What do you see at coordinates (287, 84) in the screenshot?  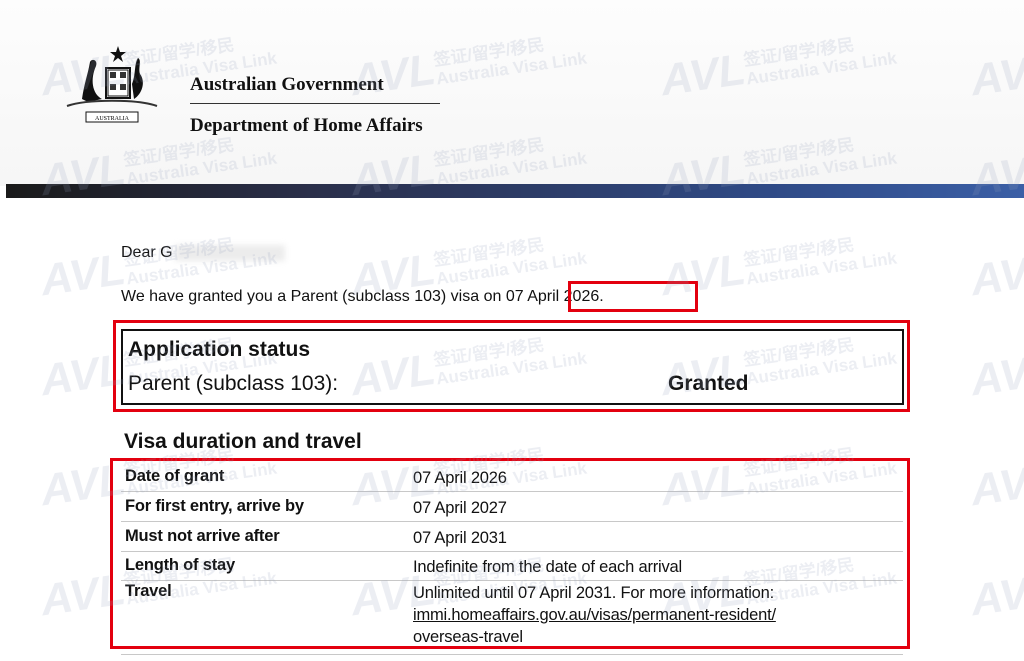 I see `government-name: Australian Government` at bounding box center [287, 84].